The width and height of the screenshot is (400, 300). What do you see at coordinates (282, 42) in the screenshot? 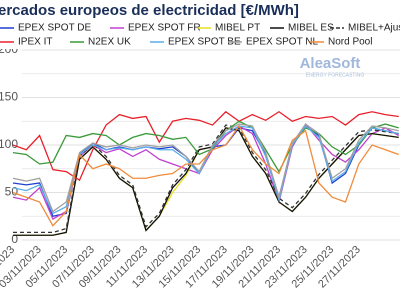
I see `legend-label: EPEX SPOT NL` at bounding box center [282, 42].